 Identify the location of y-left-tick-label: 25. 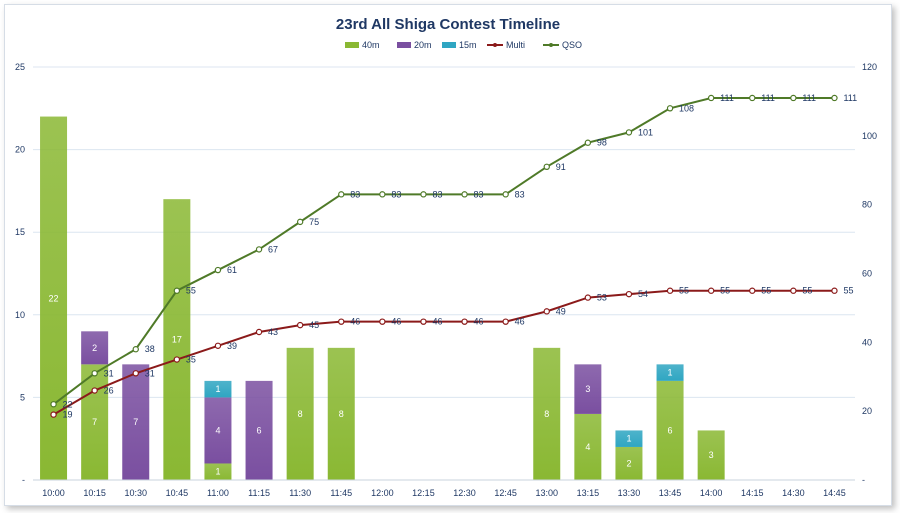
(20, 67).